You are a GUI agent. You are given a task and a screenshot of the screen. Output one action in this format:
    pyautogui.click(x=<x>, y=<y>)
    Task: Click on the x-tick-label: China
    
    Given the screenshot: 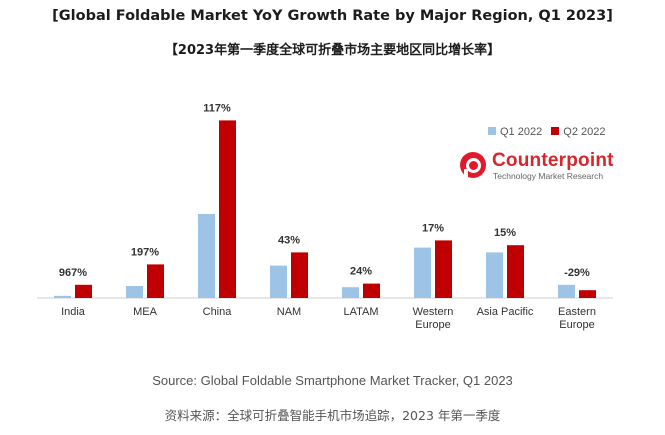 What is the action you would take?
    pyautogui.click(x=218, y=312)
    